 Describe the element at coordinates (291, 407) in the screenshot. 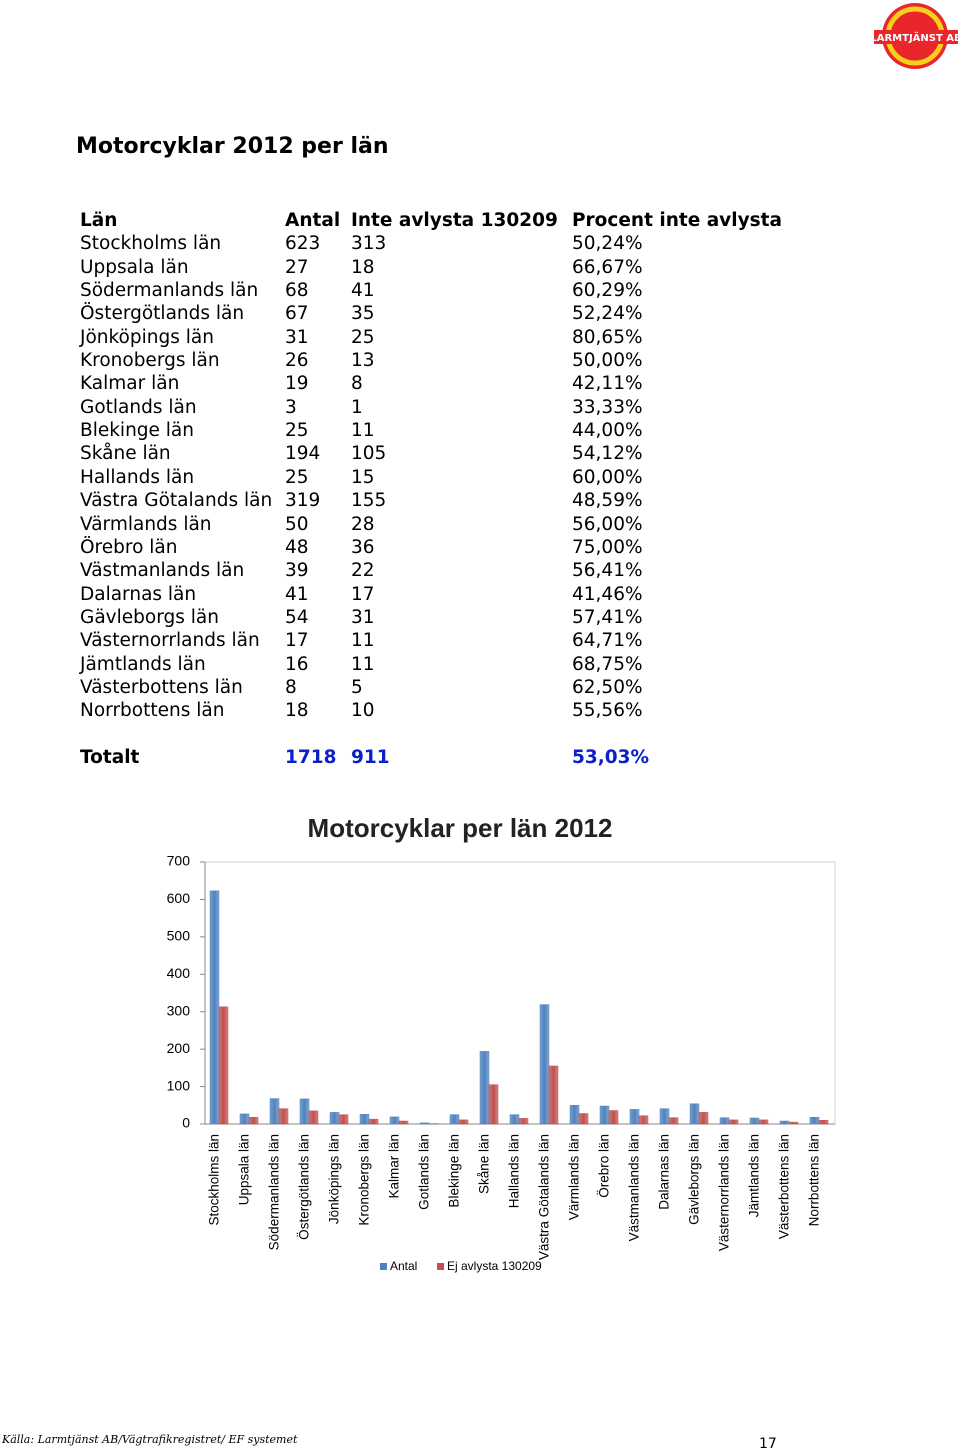

I see `table-cell: 3` at that location.